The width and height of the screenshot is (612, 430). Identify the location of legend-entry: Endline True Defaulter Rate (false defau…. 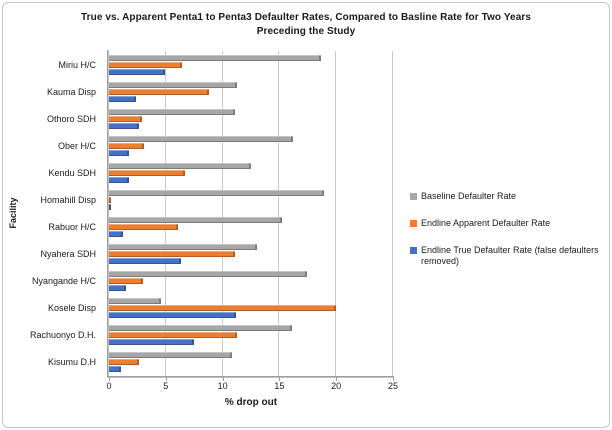
(511, 256).